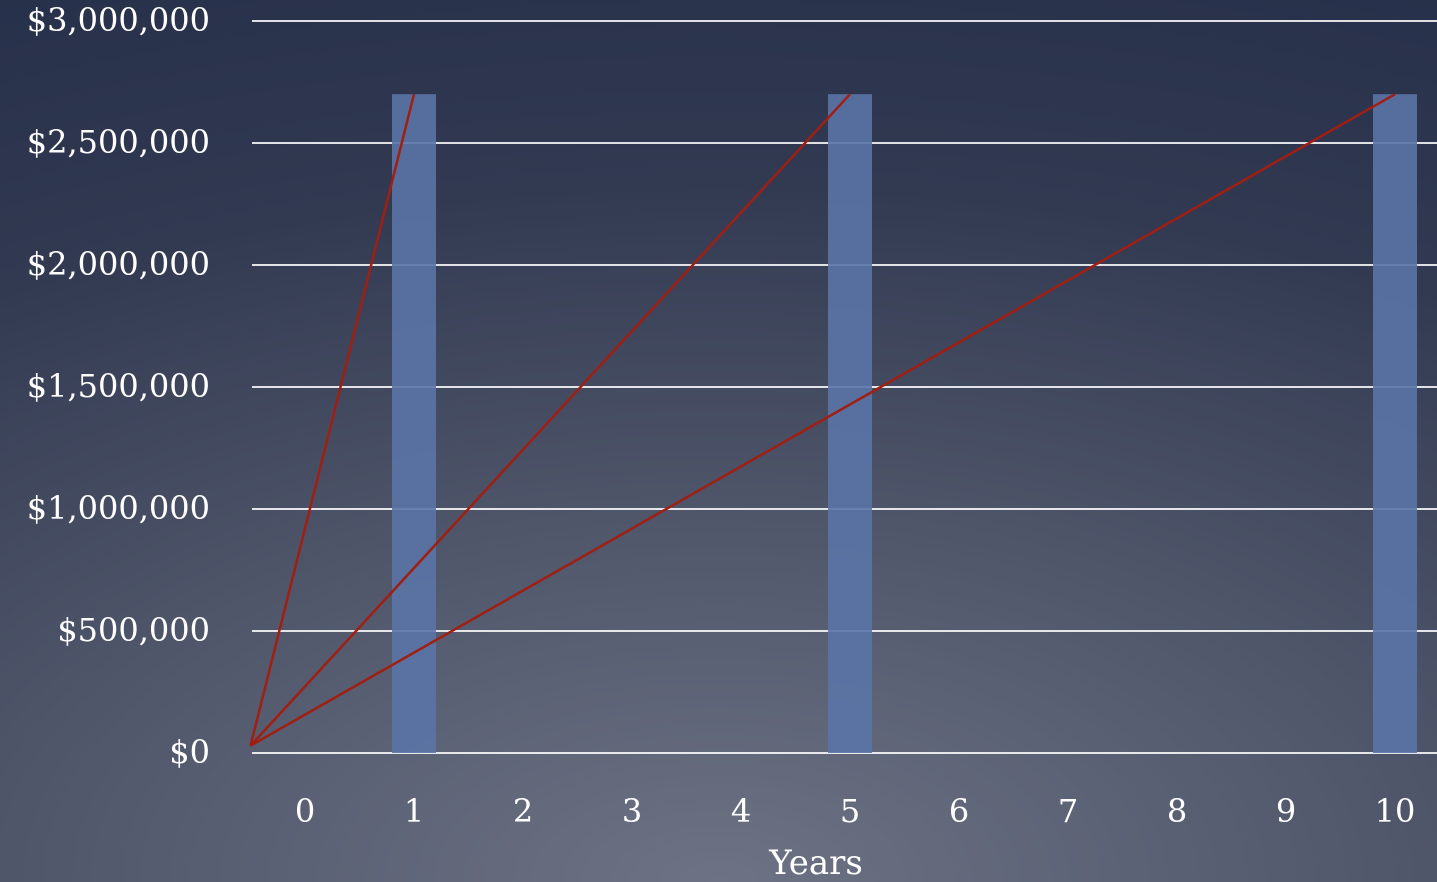  What do you see at coordinates (1177, 811) in the screenshot?
I see `x-tick-label-8: 8` at bounding box center [1177, 811].